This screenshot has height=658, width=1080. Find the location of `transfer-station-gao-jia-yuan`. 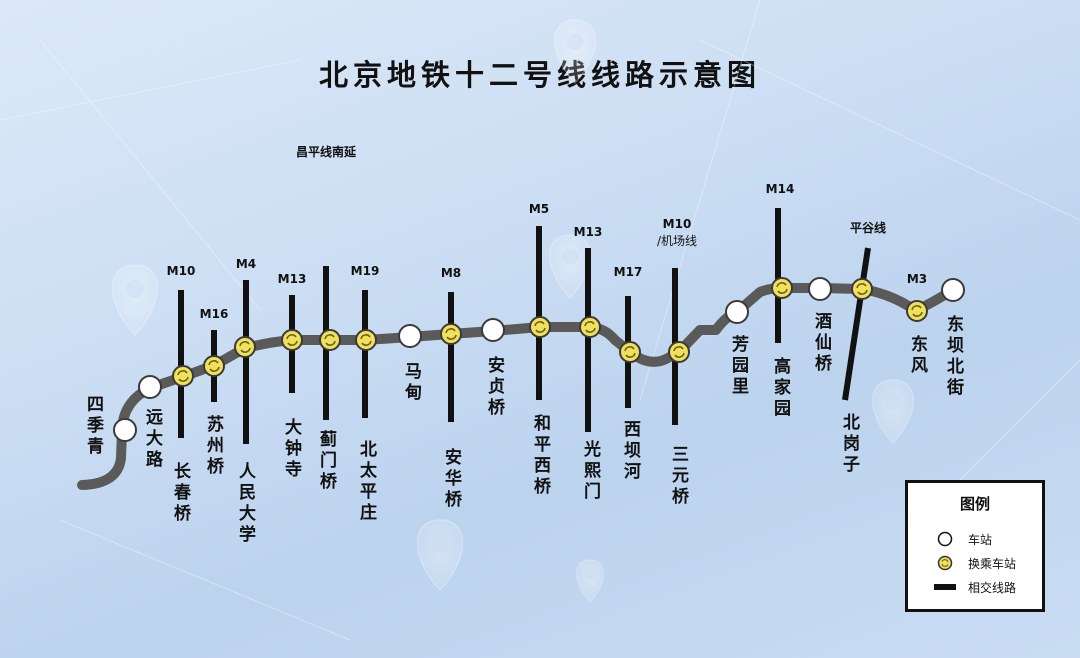

transfer-station-gao-jia-yuan is located at coordinates (782, 288).